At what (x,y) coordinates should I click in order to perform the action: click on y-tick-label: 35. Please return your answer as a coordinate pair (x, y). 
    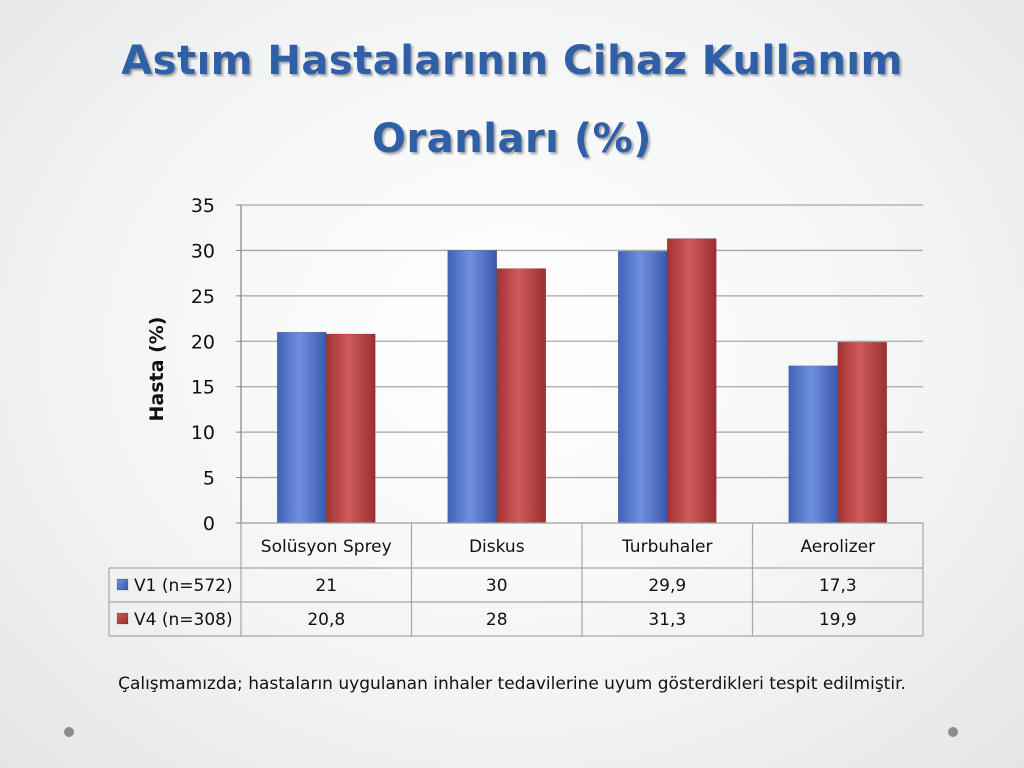
    Looking at the image, I should click on (203, 206).